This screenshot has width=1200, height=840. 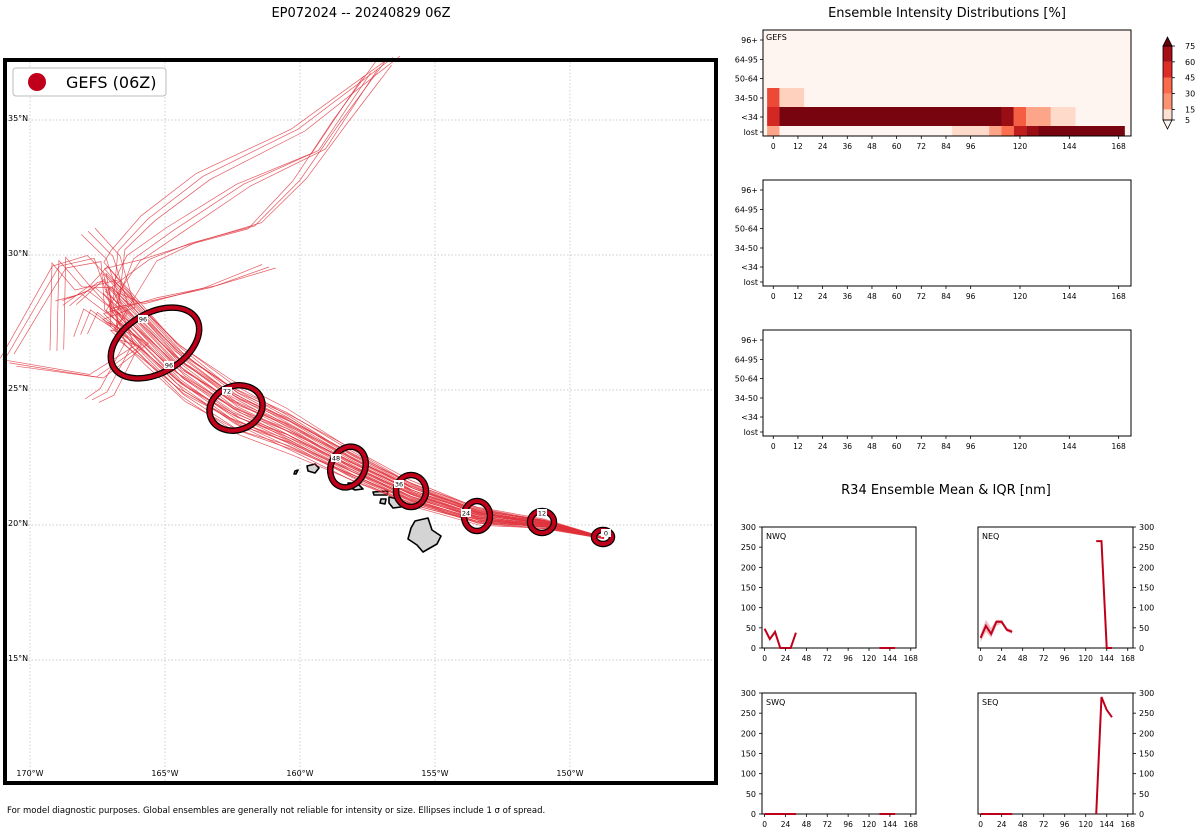 What do you see at coordinates (1190, 62) in the screenshot?
I see `colorbar-tick-label: 60` at bounding box center [1190, 62].